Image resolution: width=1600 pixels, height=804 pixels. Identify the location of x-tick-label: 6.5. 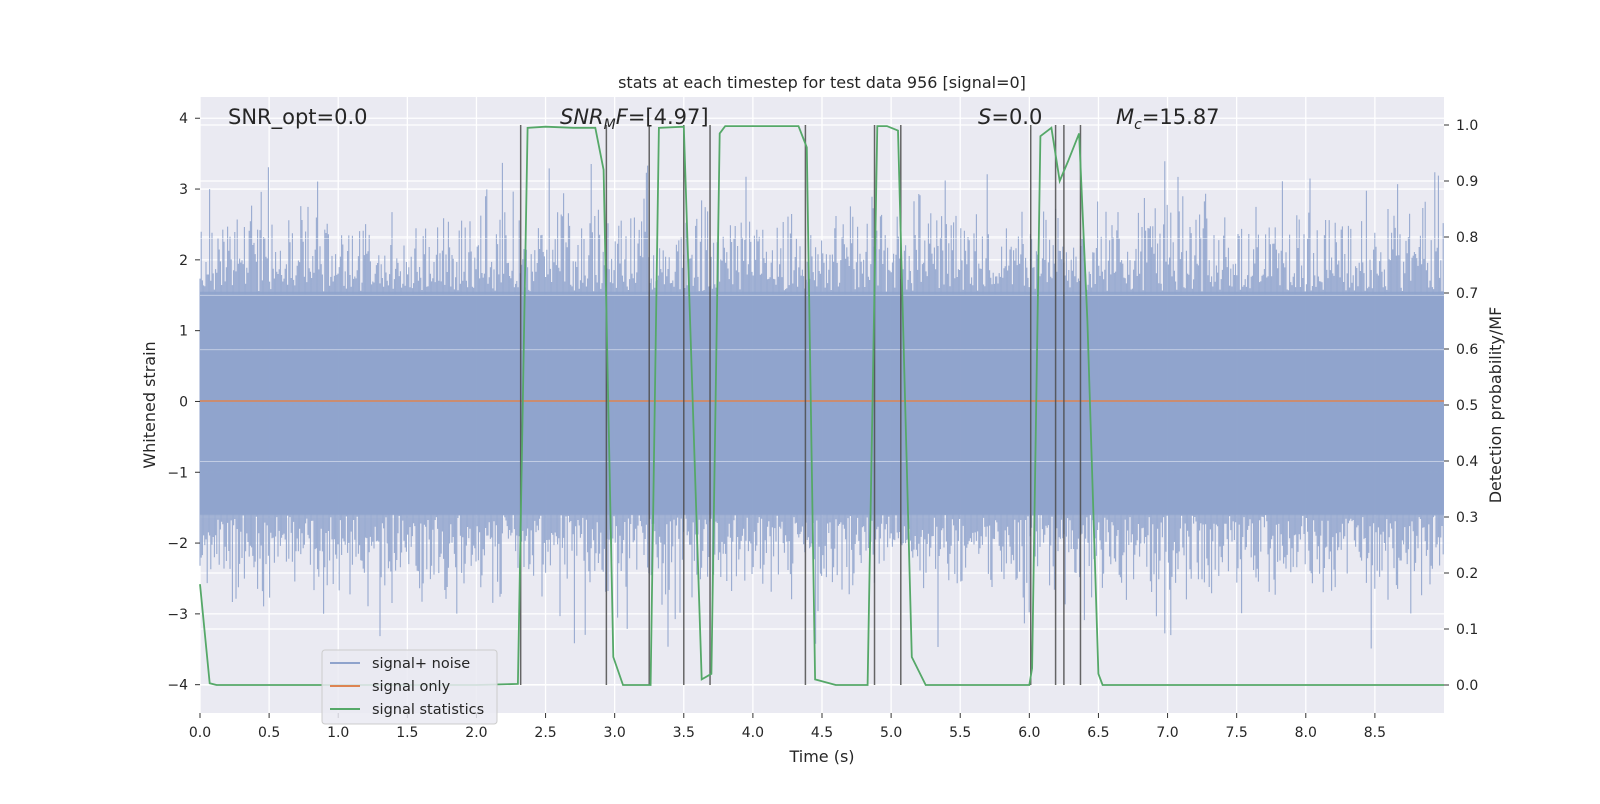
(1098, 733).